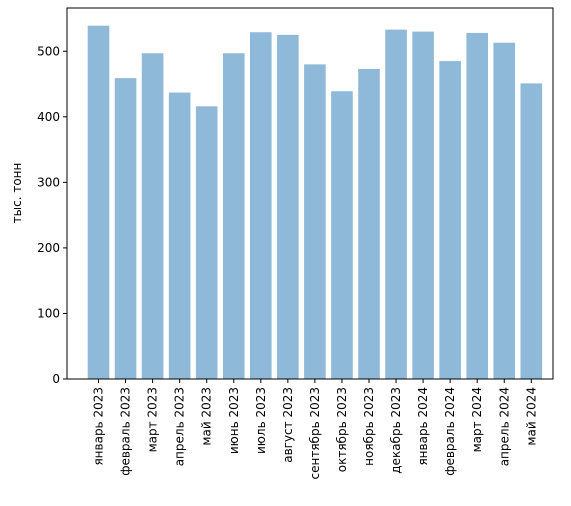 The image size is (571, 506). I want to click on x-tick-label: январь 2024, so click(423, 426).